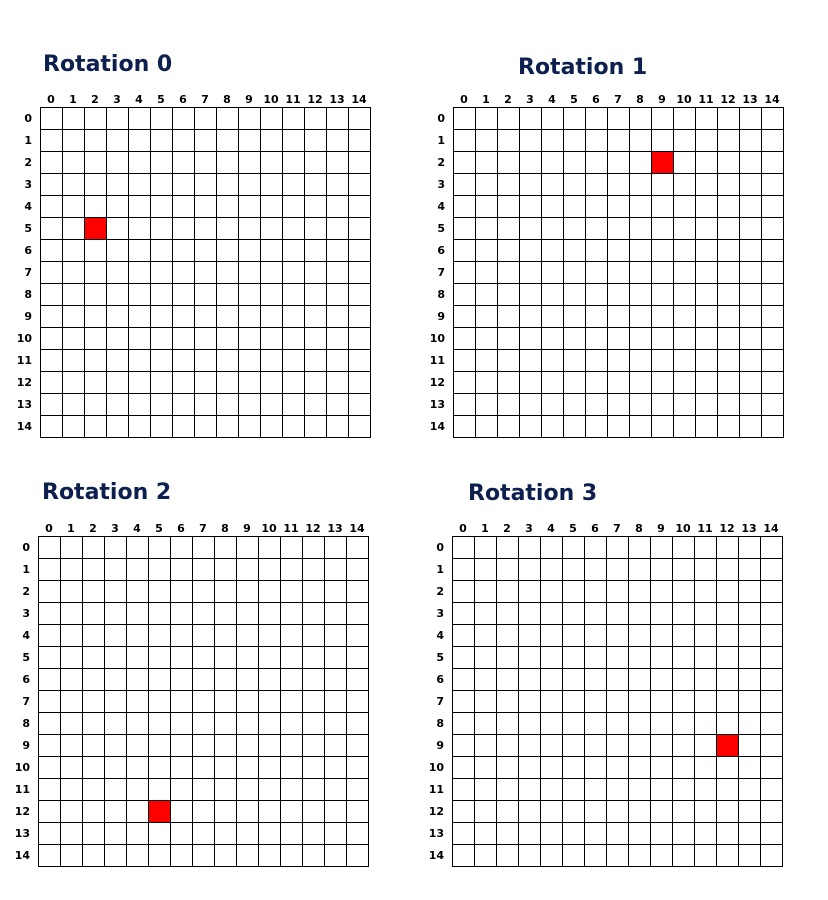  I want to click on row-label: 7, so click(440, 701).